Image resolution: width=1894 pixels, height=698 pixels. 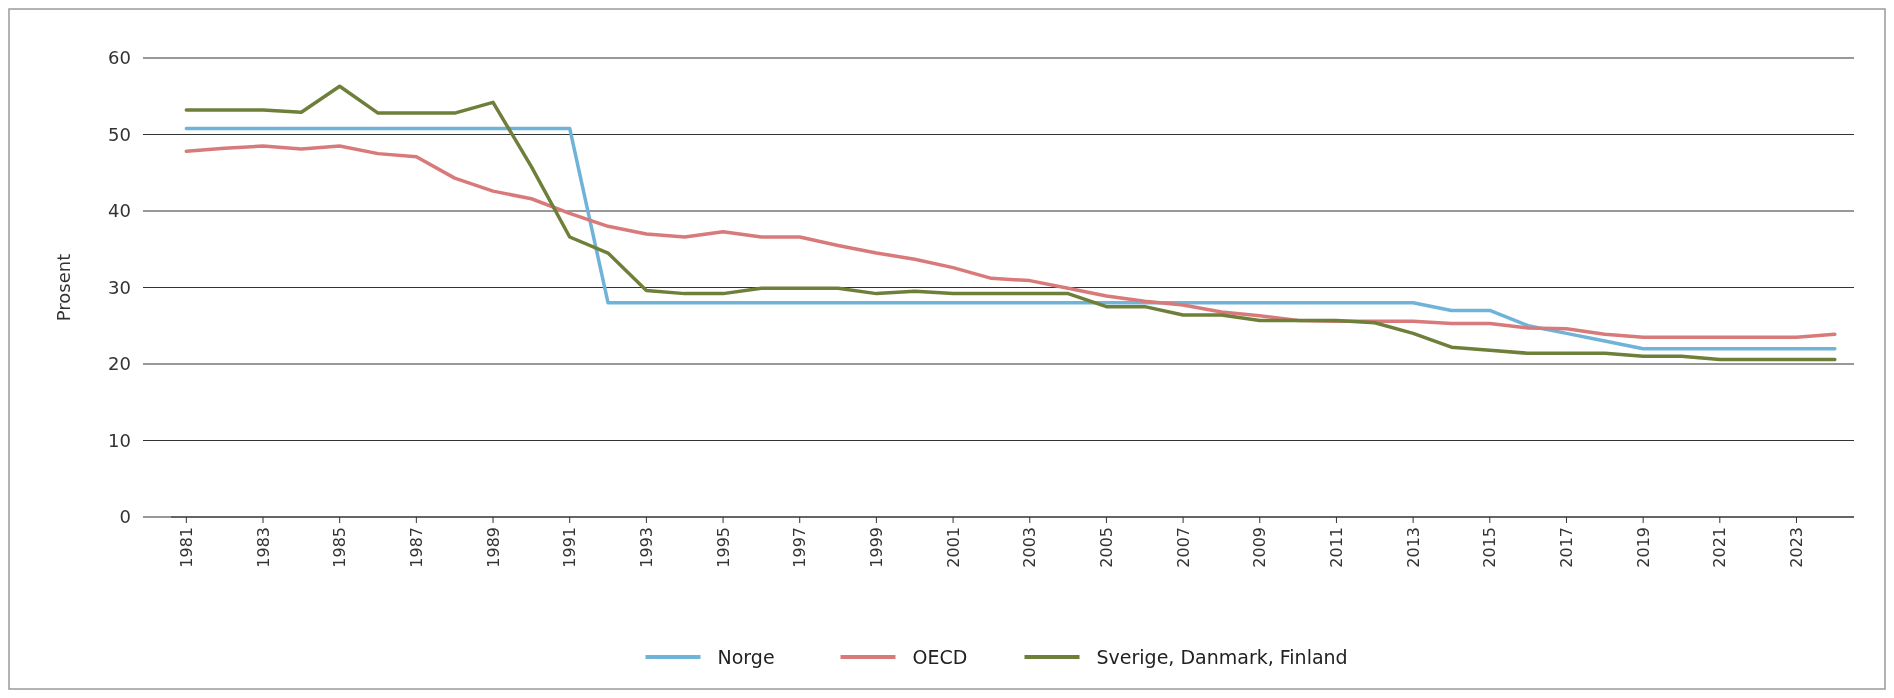 What do you see at coordinates (416, 547) in the screenshot?
I see `x-tick-label: 1987` at bounding box center [416, 547].